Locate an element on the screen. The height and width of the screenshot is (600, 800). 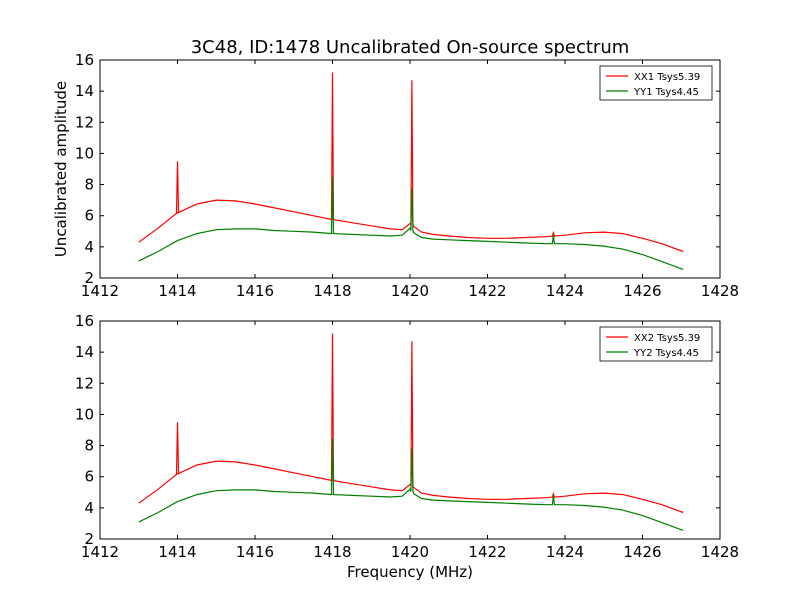
legend-label: YY2 Tsys4.45 is located at coordinates (666, 353).